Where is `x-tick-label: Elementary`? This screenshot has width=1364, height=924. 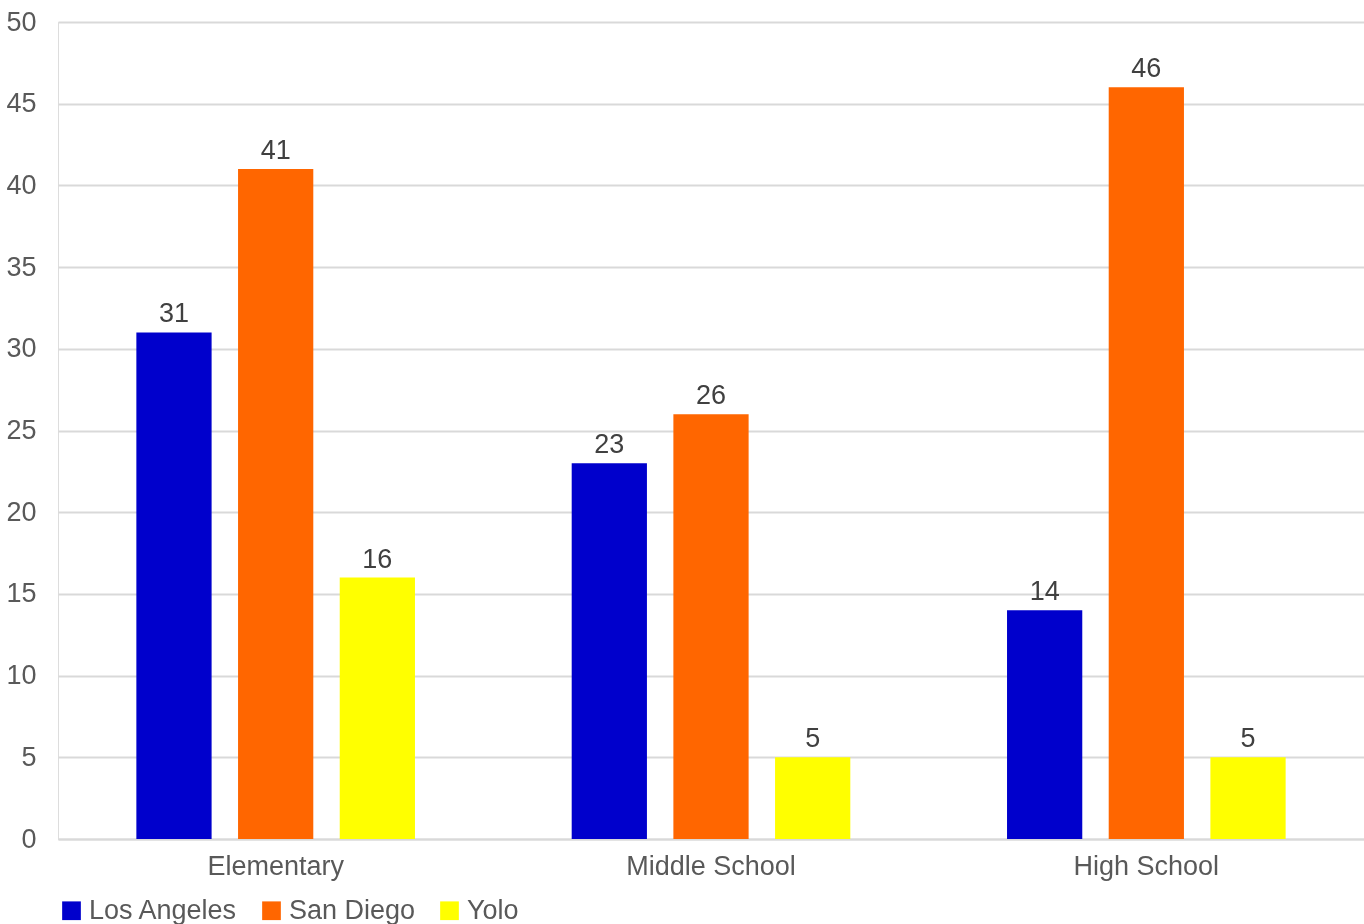
x-tick-label: Elementary is located at coordinates (276, 865).